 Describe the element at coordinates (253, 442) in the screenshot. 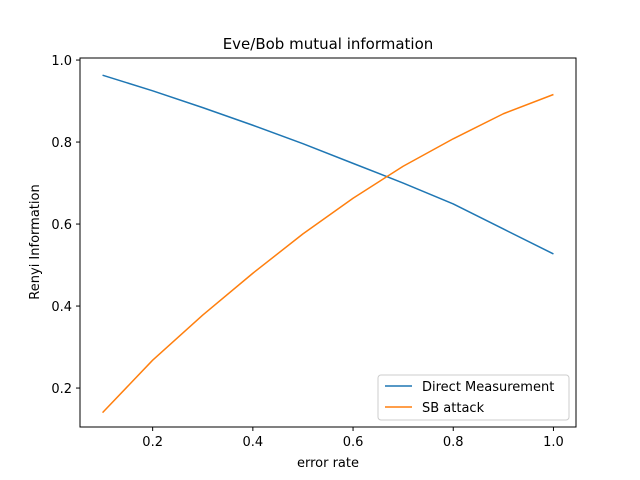

I see `x-tick-label: 0.4` at that location.